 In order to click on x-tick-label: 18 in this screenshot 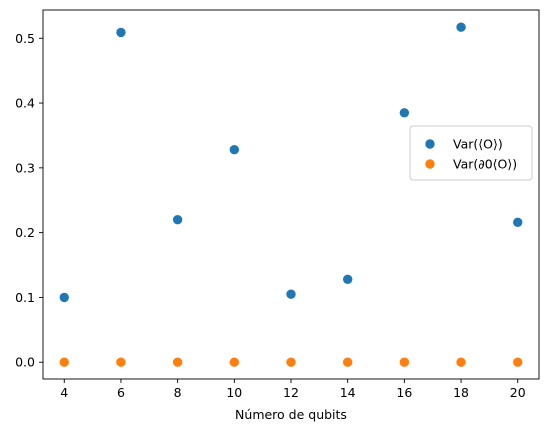, I will do `click(461, 392)`.